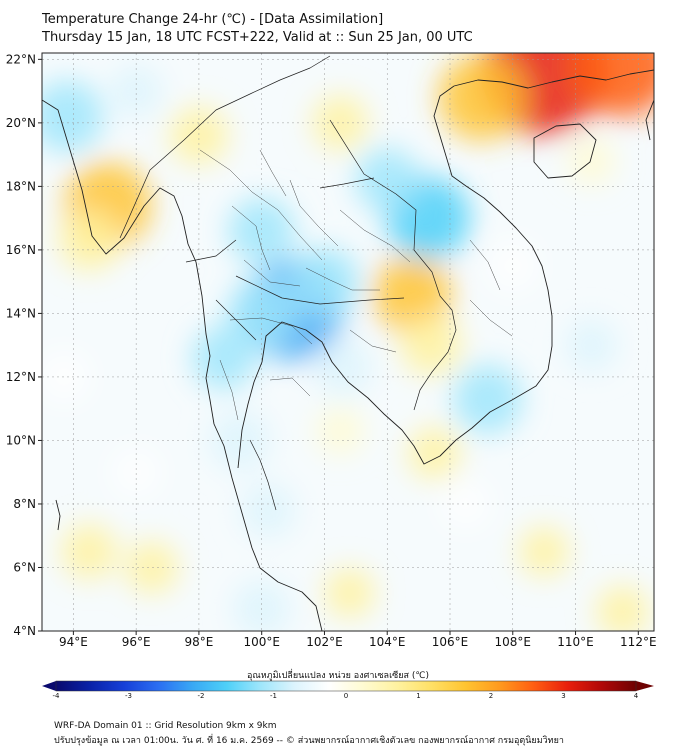 The height and width of the screenshot is (756, 676). I want to click on longitude-tick-label: 108°E, so click(513, 642).